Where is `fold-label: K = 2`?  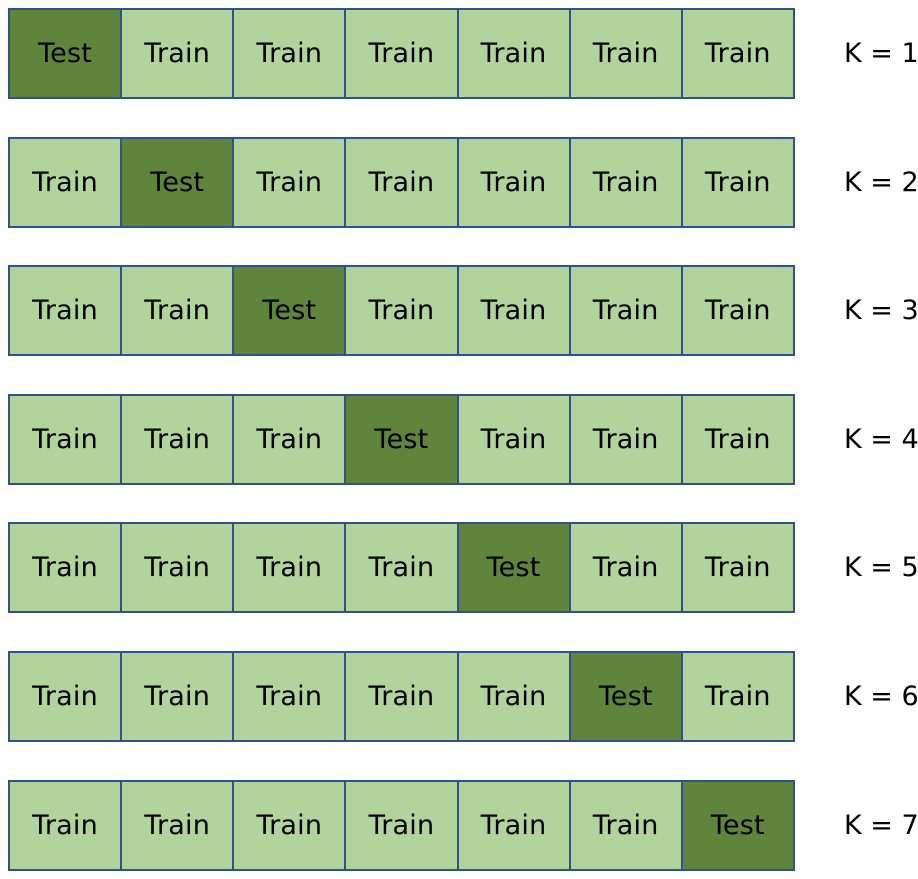 fold-label: K = 2 is located at coordinates (881, 182).